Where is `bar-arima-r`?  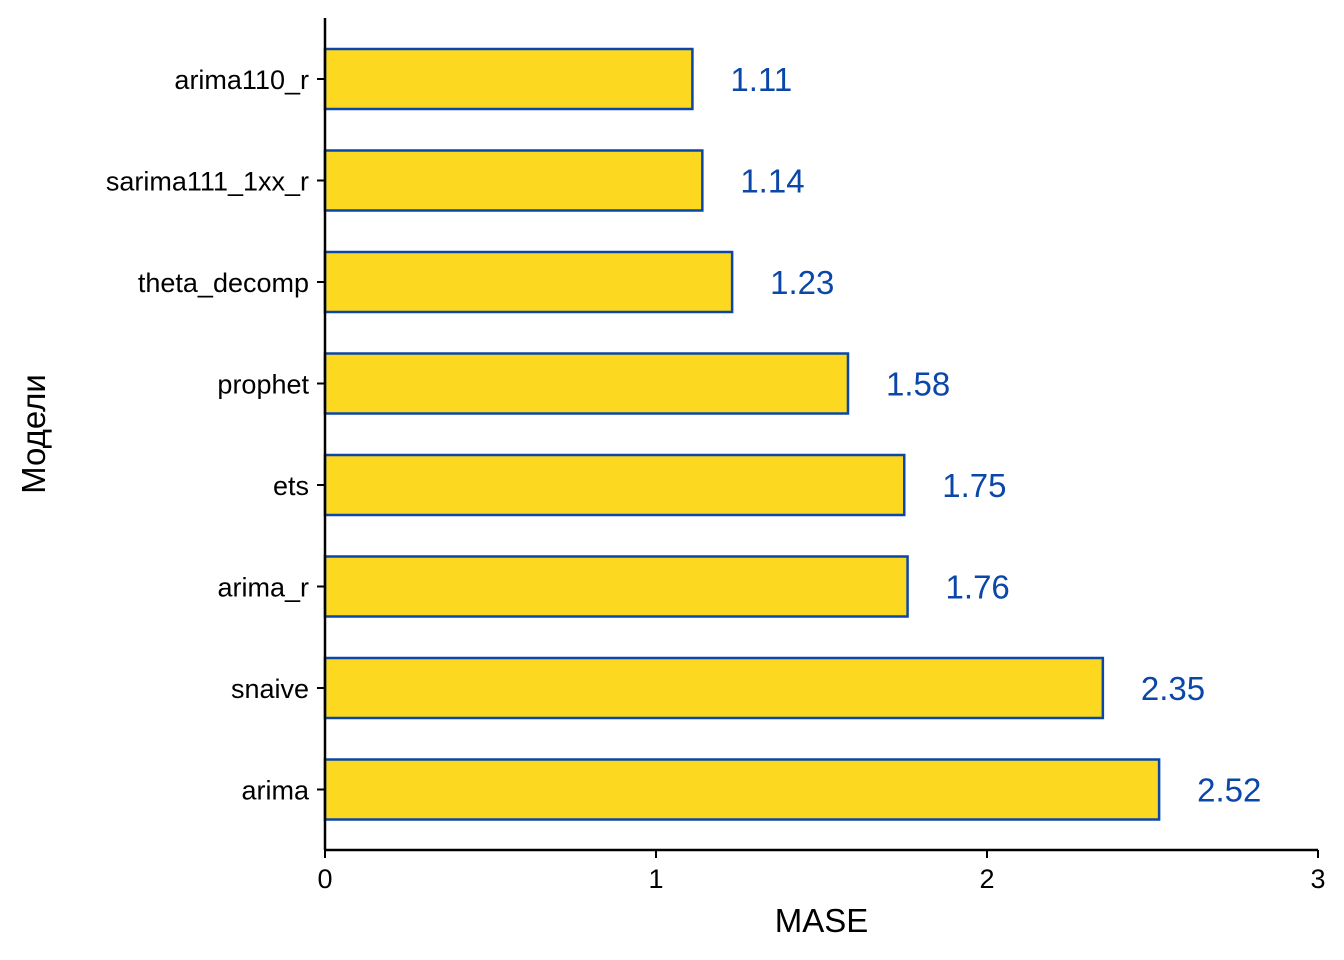
bar-arima-r is located at coordinates (616, 586).